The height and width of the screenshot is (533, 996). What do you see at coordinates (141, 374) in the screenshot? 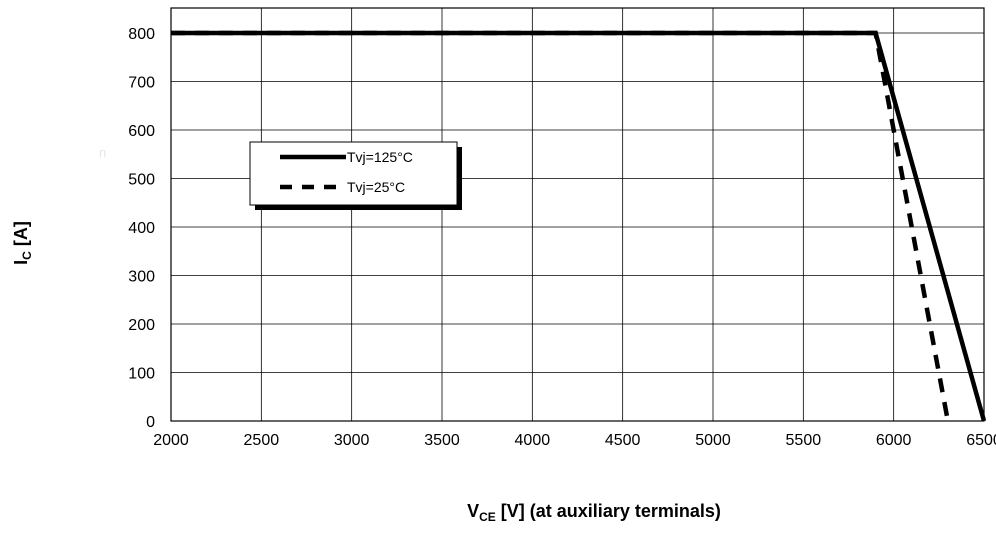
I see `y-tick-label: 100` at bounding box center [141, 374].